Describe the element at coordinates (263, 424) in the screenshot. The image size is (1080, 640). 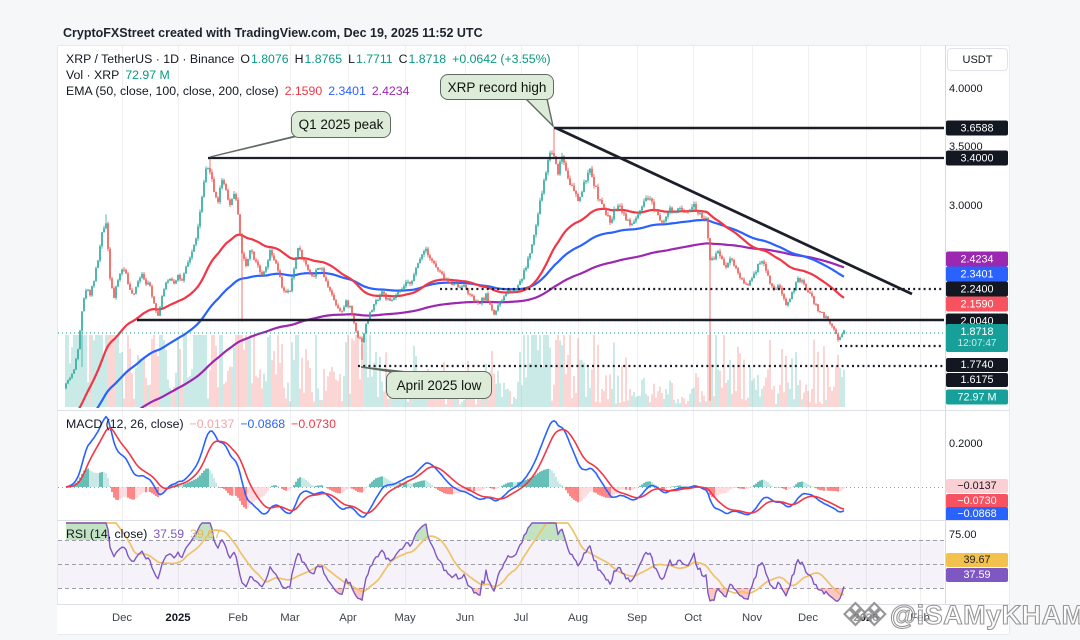
I see `macd-legend-token: −0.0868` at that location.